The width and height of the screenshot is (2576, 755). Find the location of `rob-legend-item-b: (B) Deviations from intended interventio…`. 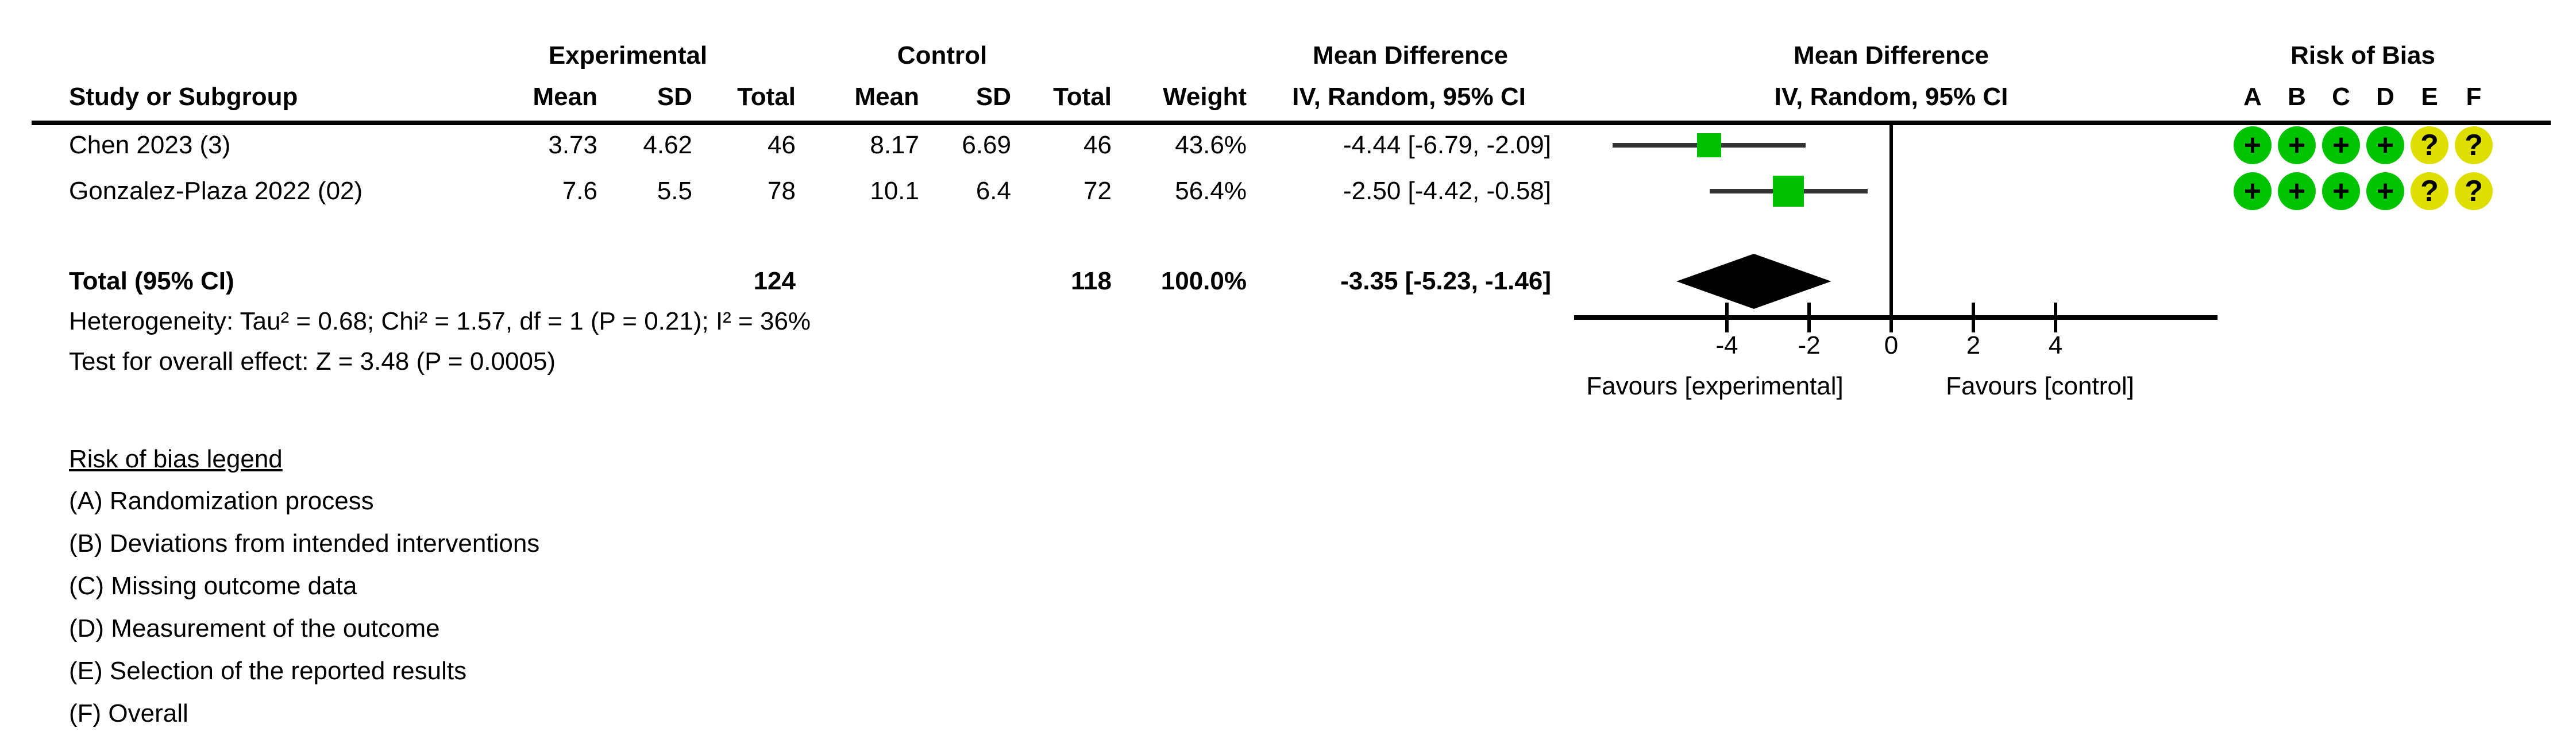

rob-legend-item-b: (B) Deviations from intended interventio… is located at coordinates (305, 543).